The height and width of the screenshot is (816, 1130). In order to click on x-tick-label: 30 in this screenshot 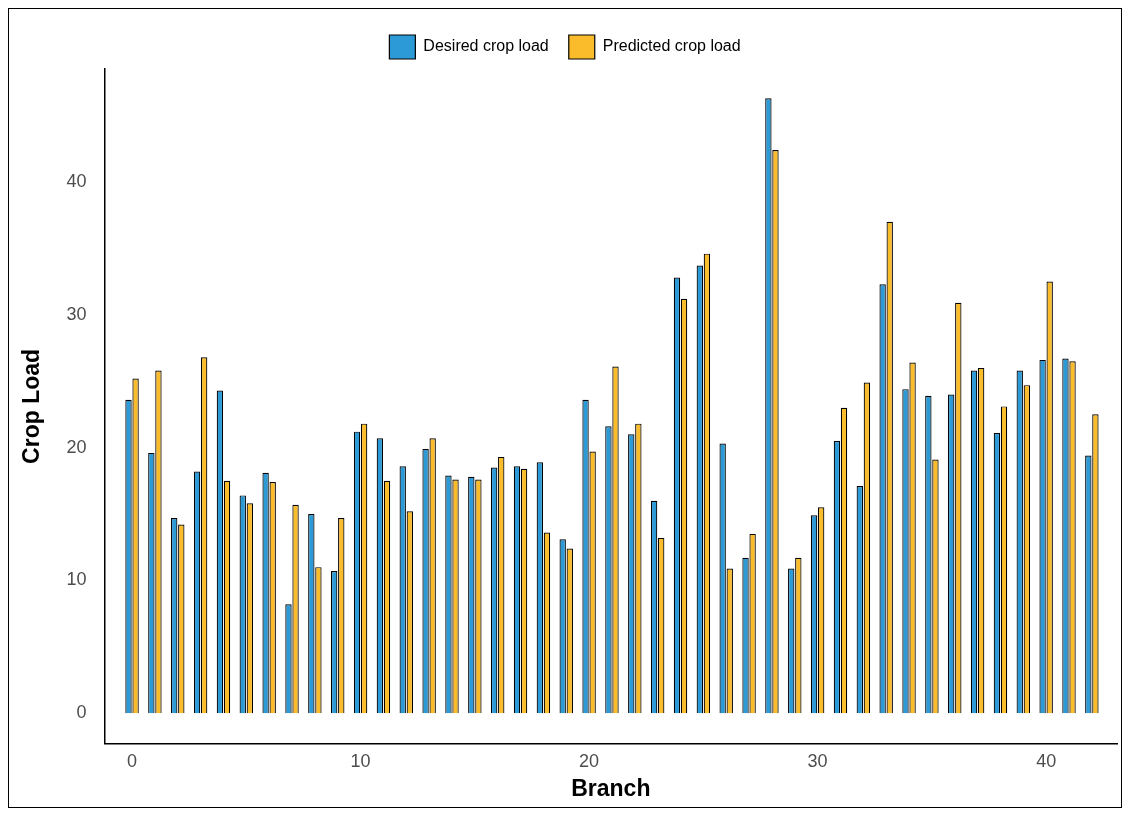, I will do `click(817, 760)`.